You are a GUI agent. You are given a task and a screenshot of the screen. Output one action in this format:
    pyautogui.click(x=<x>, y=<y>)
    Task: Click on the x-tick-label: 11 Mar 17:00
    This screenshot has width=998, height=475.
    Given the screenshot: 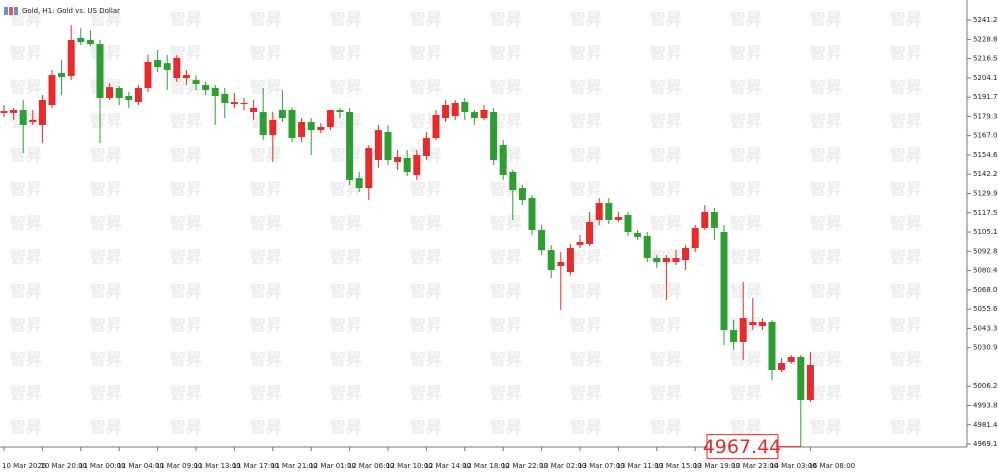 What is the action you would take?
    pyautogui.click(x=255, y=466)
    